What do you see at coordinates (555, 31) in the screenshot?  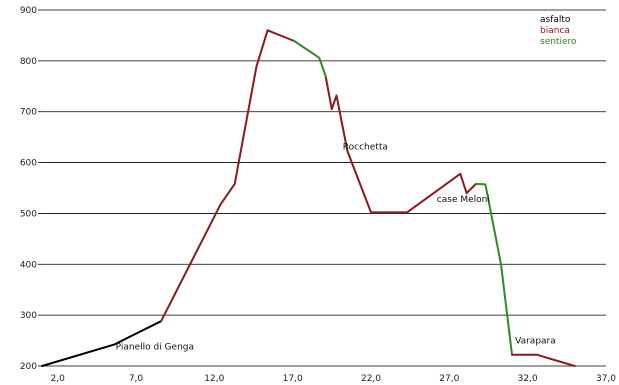 I see `legend-item-bianca: bianca` at bounding box center [555, 31].